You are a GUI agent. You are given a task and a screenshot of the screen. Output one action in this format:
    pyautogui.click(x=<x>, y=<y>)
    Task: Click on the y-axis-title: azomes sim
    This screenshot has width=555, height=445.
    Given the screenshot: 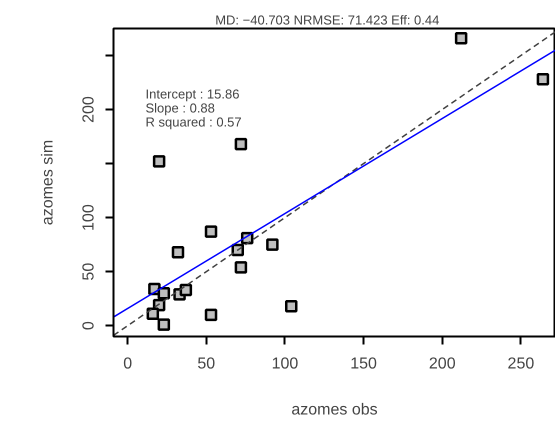 What is the action you would take?
    pyautogui.click(x=48, y=183)
    